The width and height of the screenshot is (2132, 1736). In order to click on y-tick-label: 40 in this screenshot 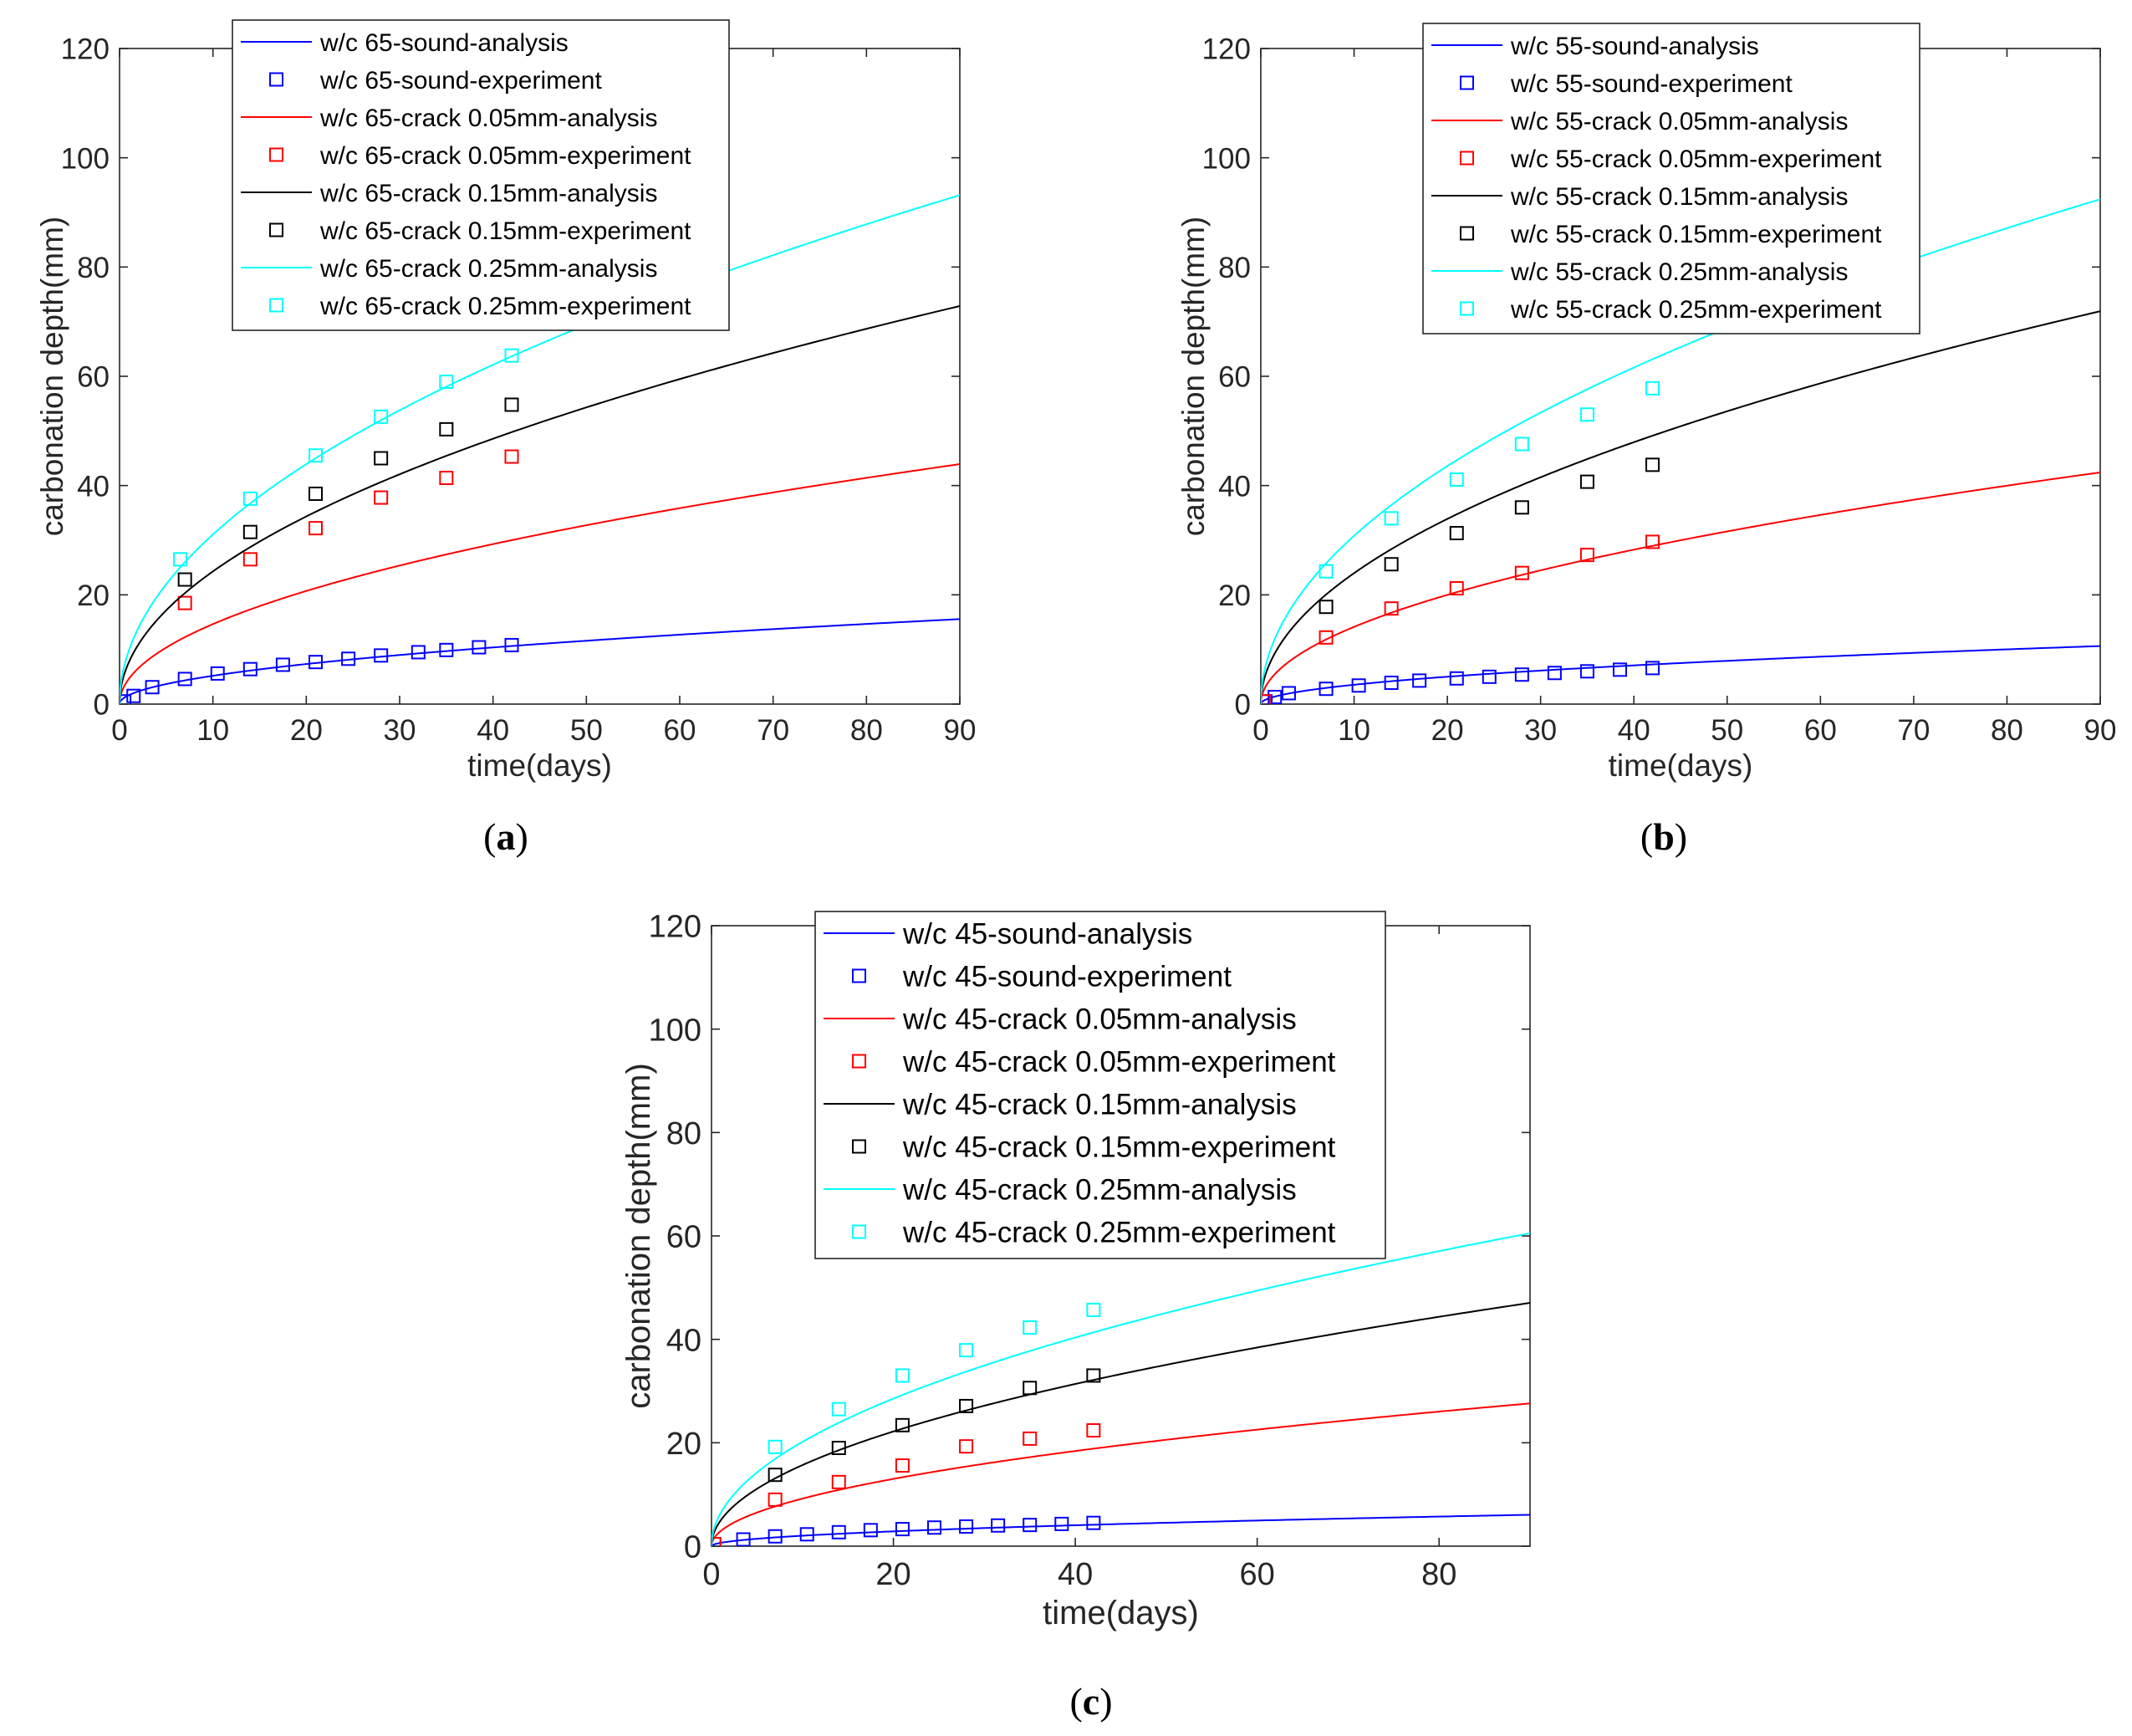, I will do `click(683, 1340)`.